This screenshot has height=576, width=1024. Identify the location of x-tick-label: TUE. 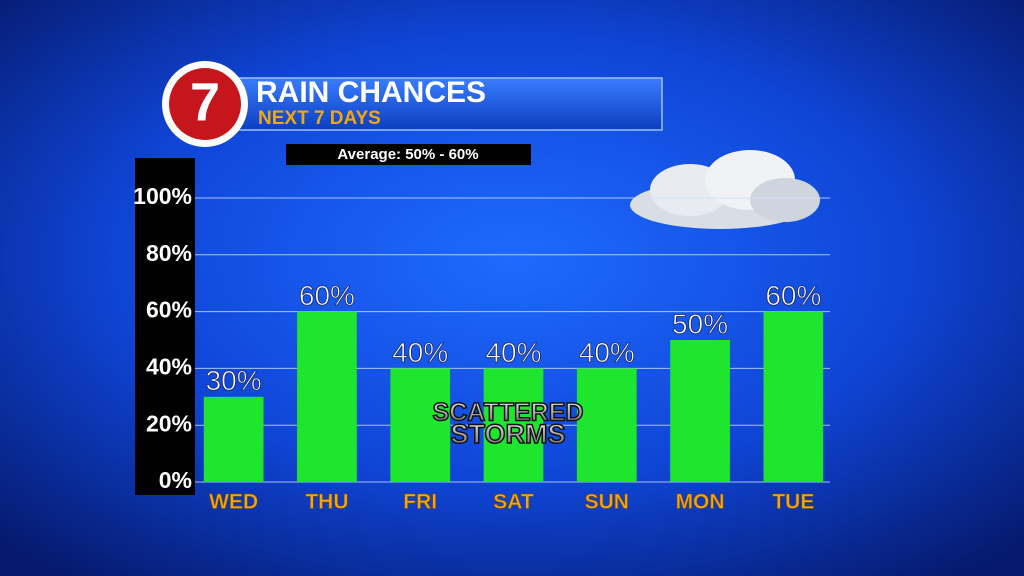
(793, 502).